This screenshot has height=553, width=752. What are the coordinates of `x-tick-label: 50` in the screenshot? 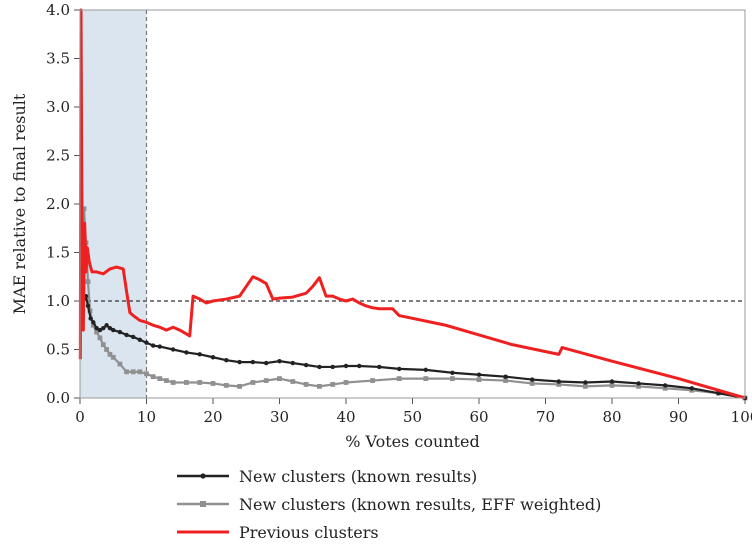 It's located at (412, 417).